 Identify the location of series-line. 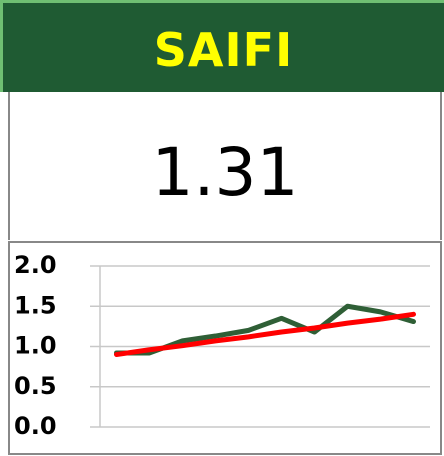
(265, 334).